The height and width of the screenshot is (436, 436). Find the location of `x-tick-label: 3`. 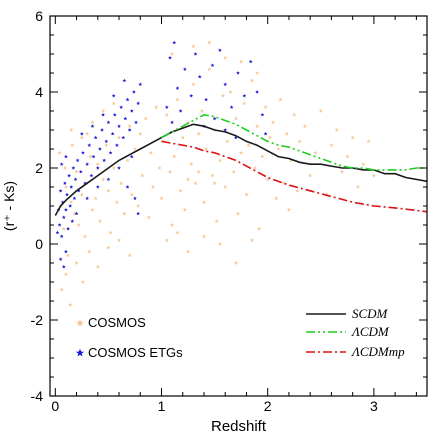

x-tick-label: 3 is located at coordinates (374, 406).